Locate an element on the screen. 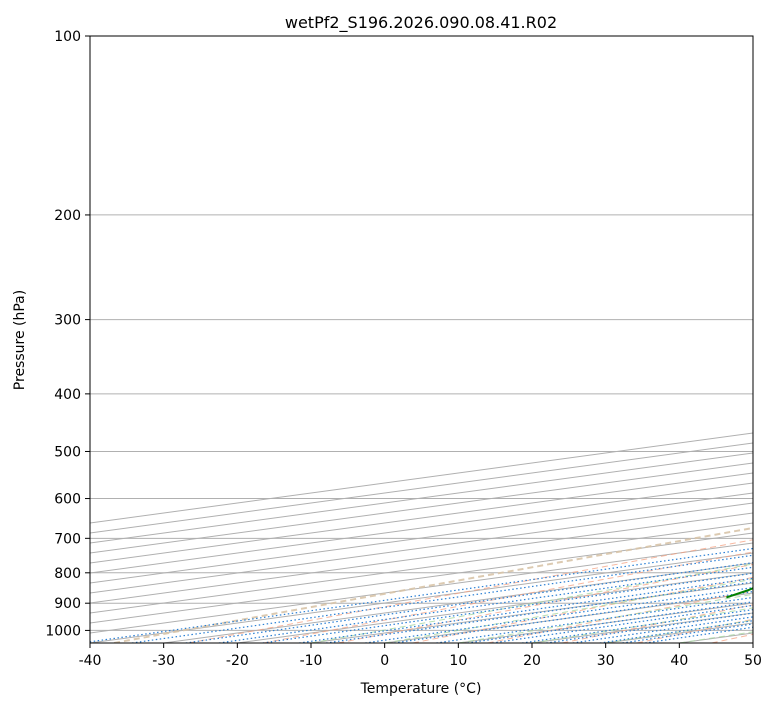  y-tick-label: 400 is located at coordinates (67, 395).